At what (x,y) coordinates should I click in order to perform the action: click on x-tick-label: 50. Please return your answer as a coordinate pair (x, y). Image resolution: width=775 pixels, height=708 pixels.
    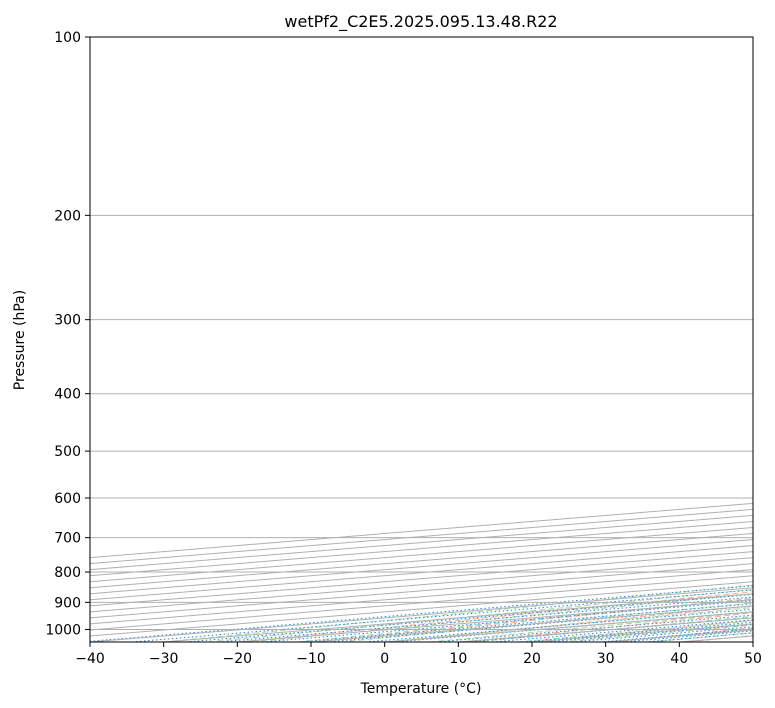
    Looking at the image, I should click on (753, 659).